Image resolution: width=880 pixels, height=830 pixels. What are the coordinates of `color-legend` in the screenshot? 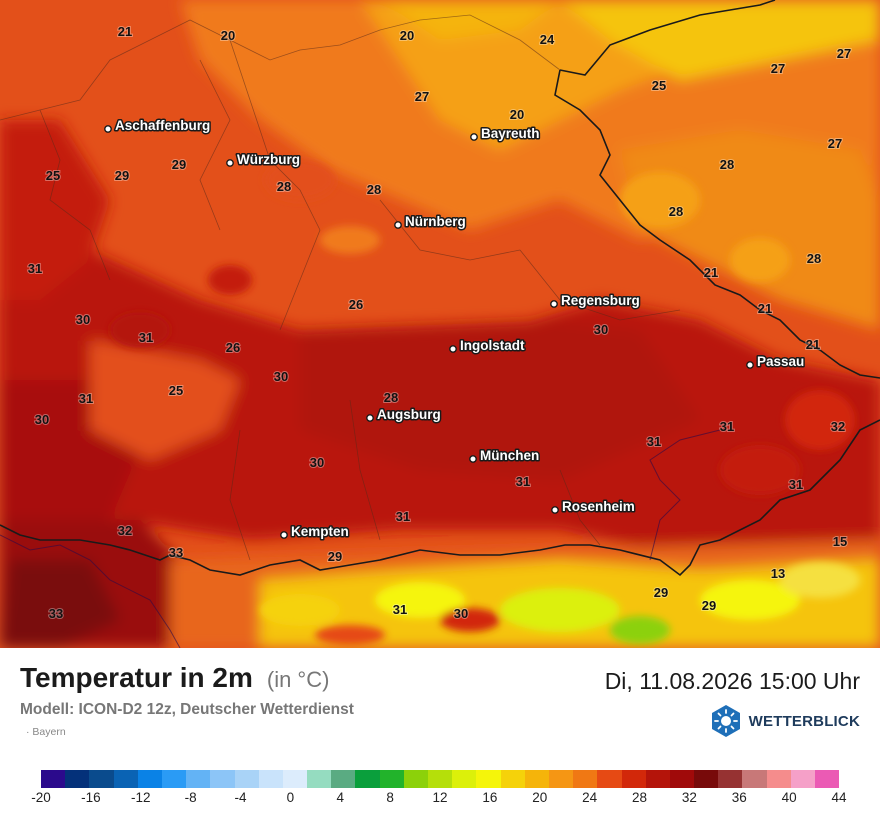 It's located at (440, 779).